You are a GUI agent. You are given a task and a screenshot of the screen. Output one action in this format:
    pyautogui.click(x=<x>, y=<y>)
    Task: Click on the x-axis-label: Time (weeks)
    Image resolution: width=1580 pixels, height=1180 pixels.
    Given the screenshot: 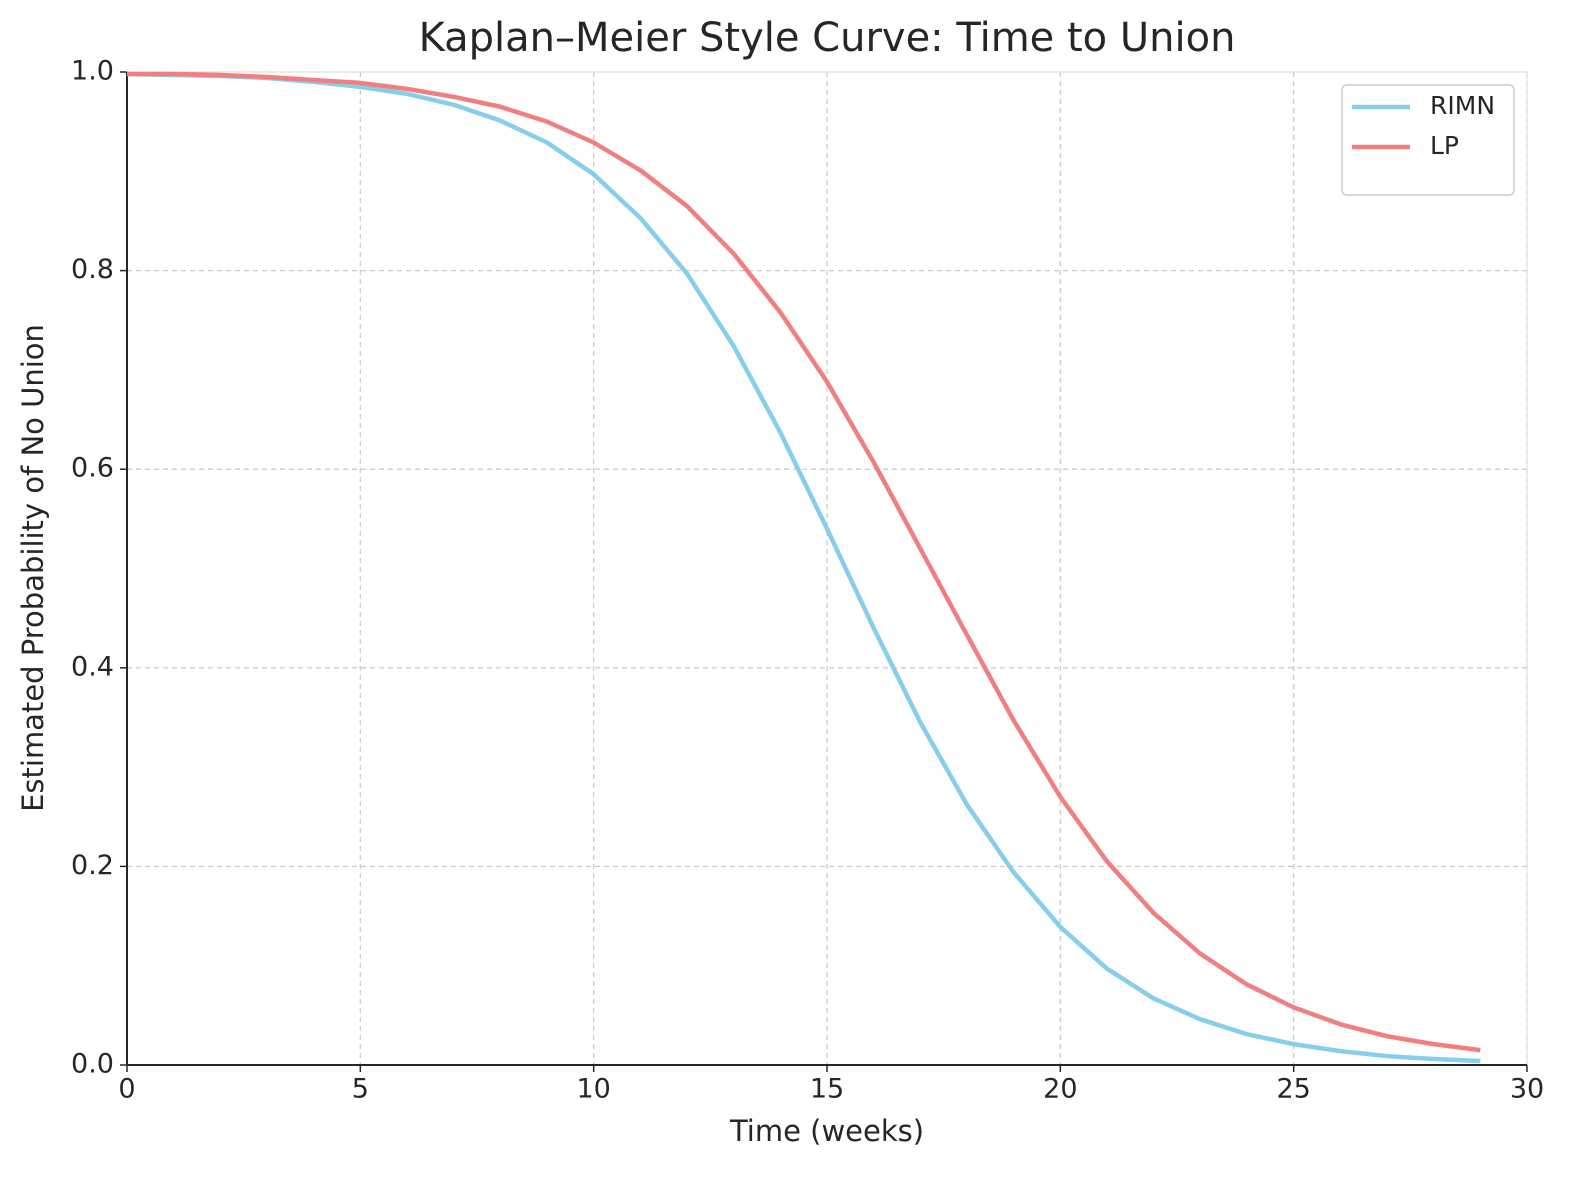 What is the action you would take?
    pyautogui.click(x=826, y=1131)
    